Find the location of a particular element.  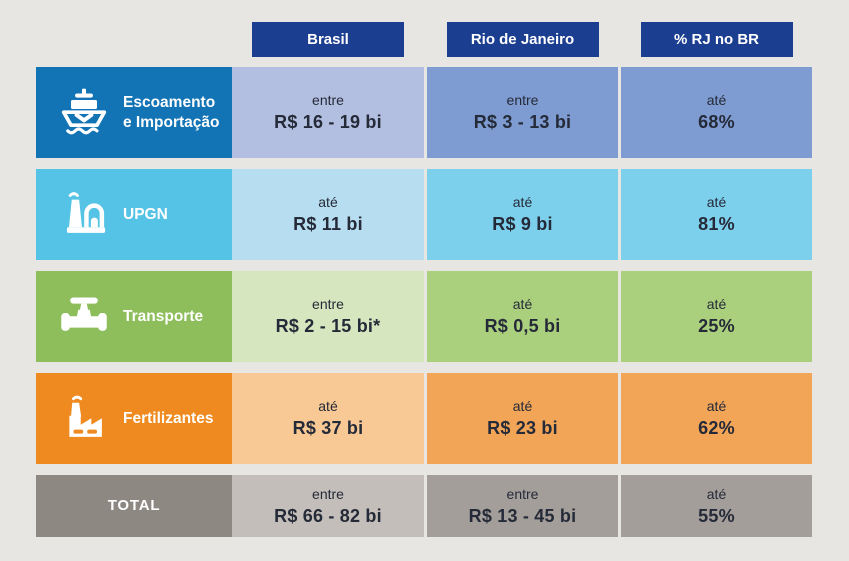

cell-value: R$ 66 - 82 bi is located at coordinates (328, 515).